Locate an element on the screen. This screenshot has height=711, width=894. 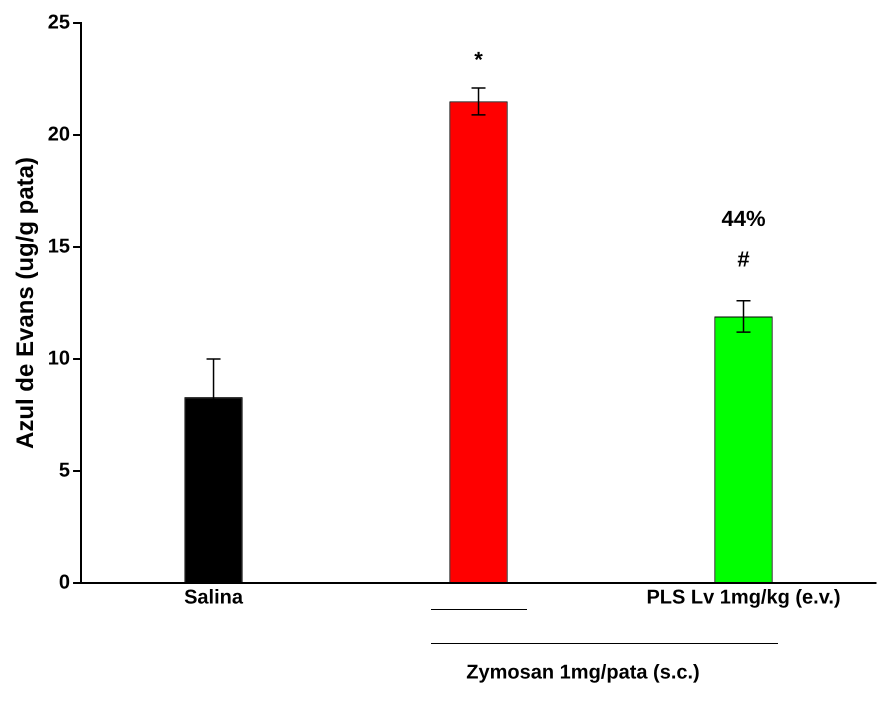
y-tick-label: 0 is located at coordinates (64, 583).